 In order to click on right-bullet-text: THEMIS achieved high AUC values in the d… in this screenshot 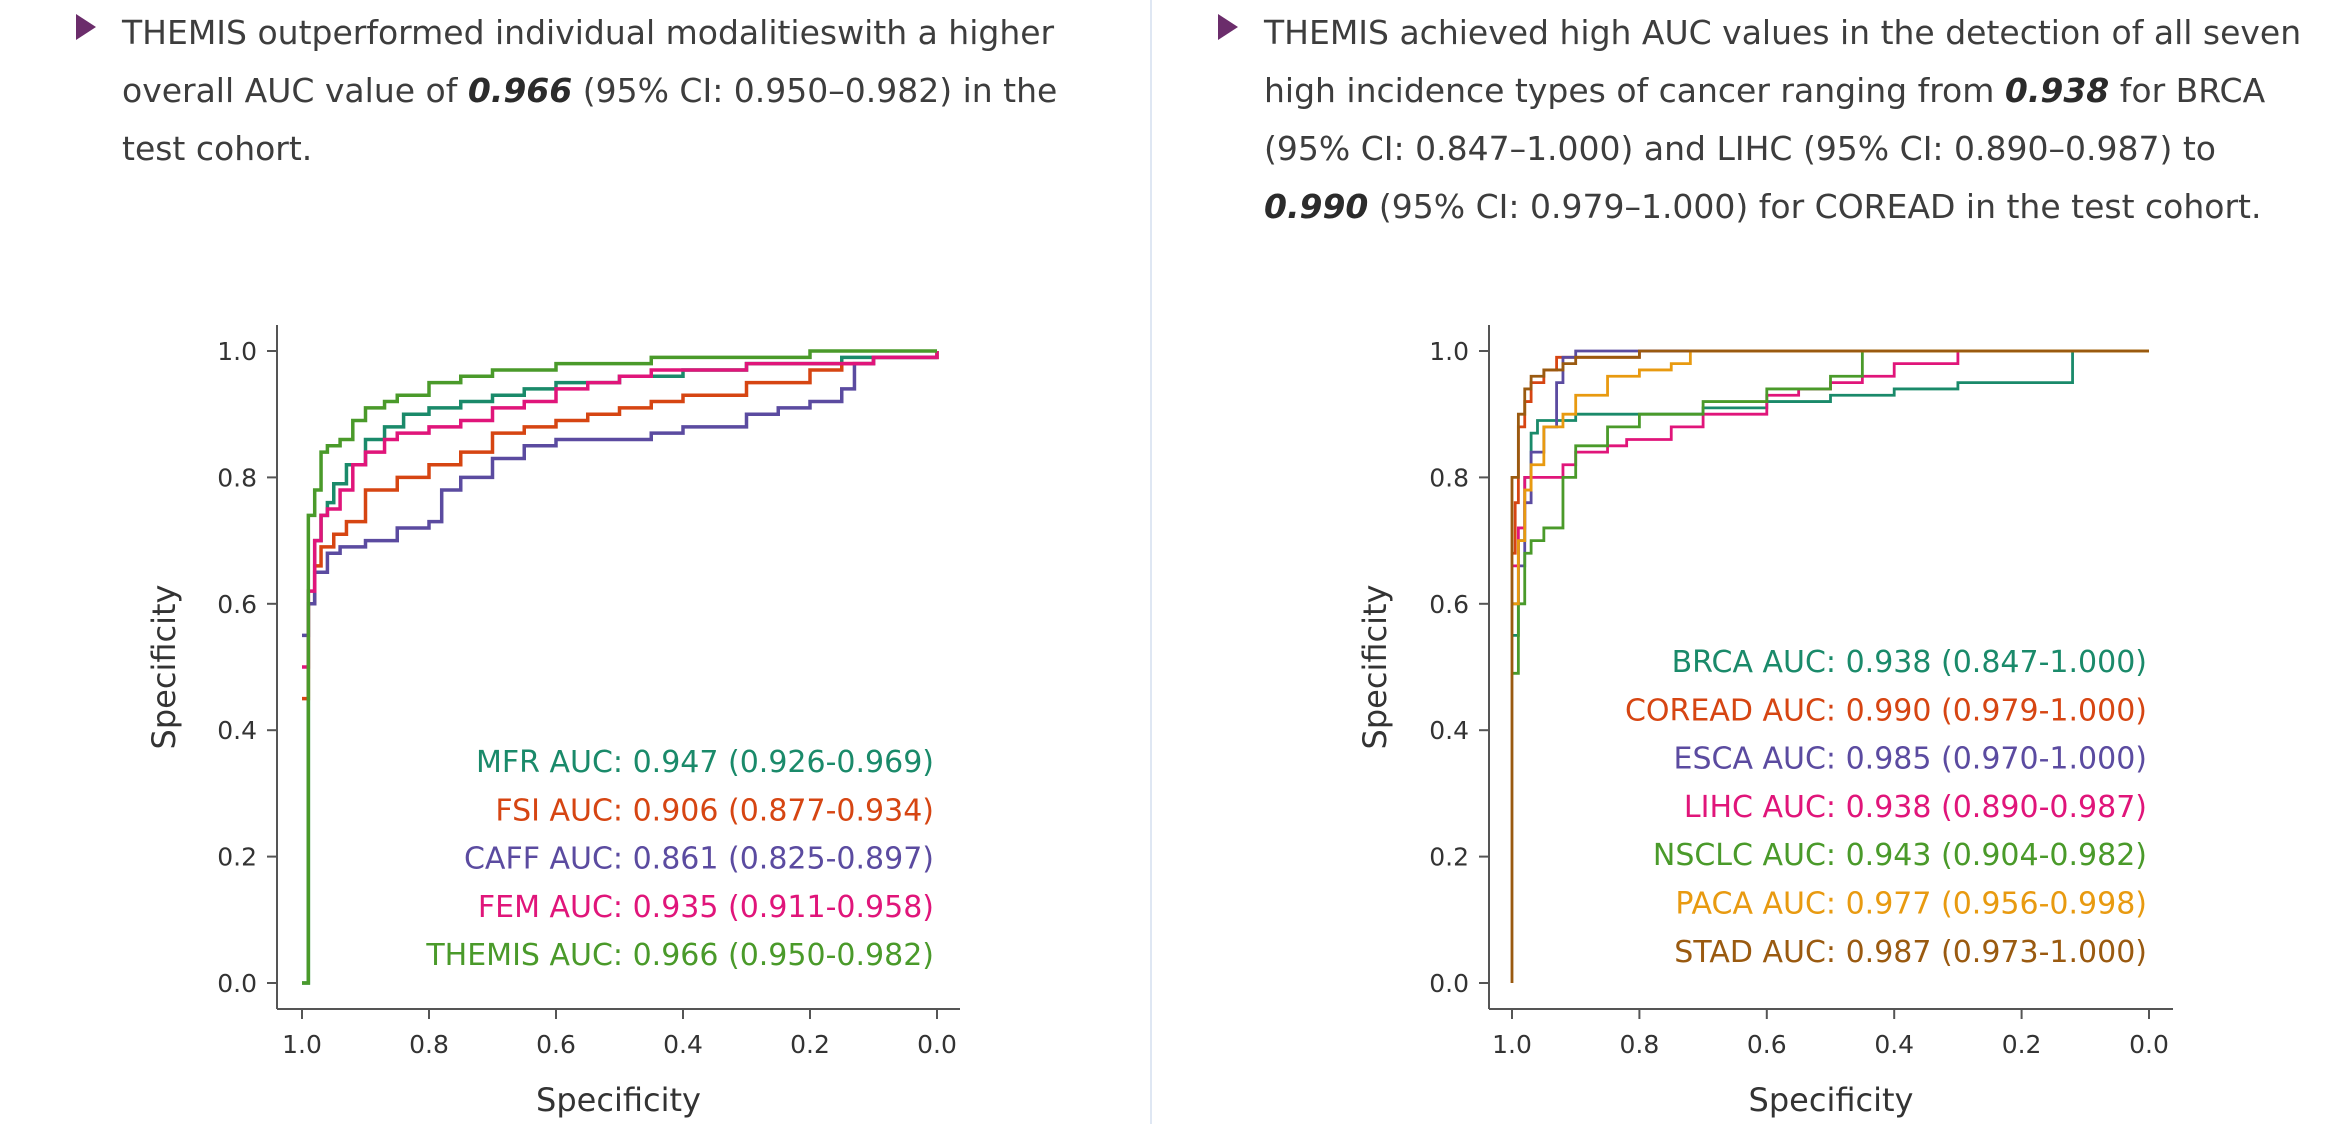, I will do `click(1796, 120)`.